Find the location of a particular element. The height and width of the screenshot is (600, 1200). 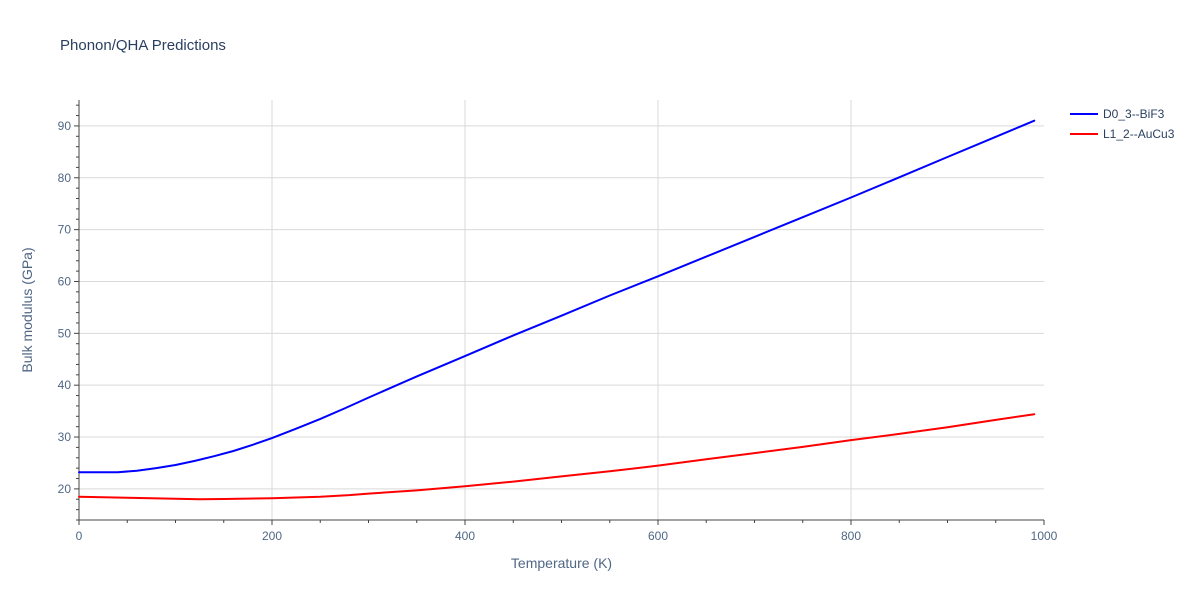

legend-label: D0_3--BiF3 is located at coordinates (1134, 114).